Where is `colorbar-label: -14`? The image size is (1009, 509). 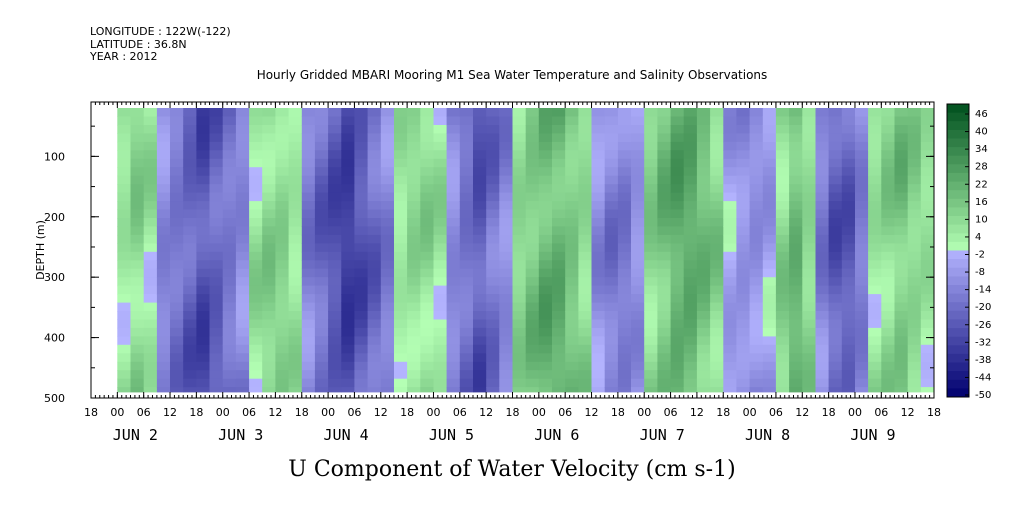
colorbar-label: -14 is located at coordinates (983, 290).